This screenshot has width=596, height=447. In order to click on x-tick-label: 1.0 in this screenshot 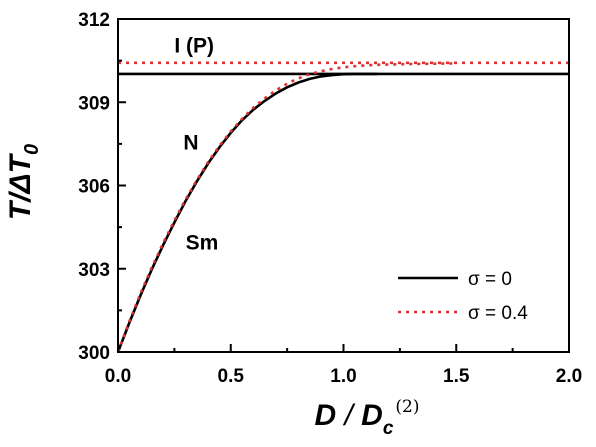, I will do `click(343, 376)`.